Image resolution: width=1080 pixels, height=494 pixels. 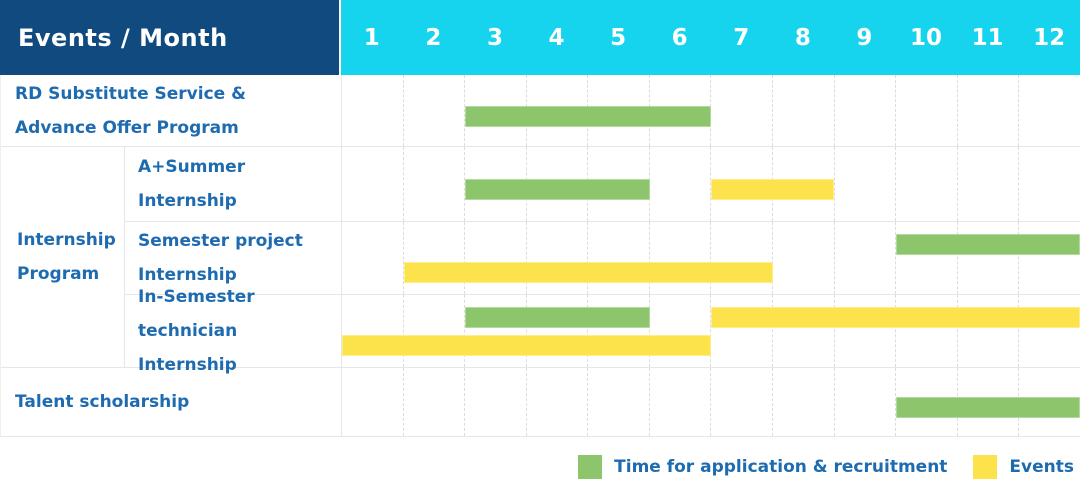 What do you see at coordinates (233, 331) in the screenshot?
I see `row-label-in-semester-technician: In-Semester technician Internship` at bounding box center [233, 331].